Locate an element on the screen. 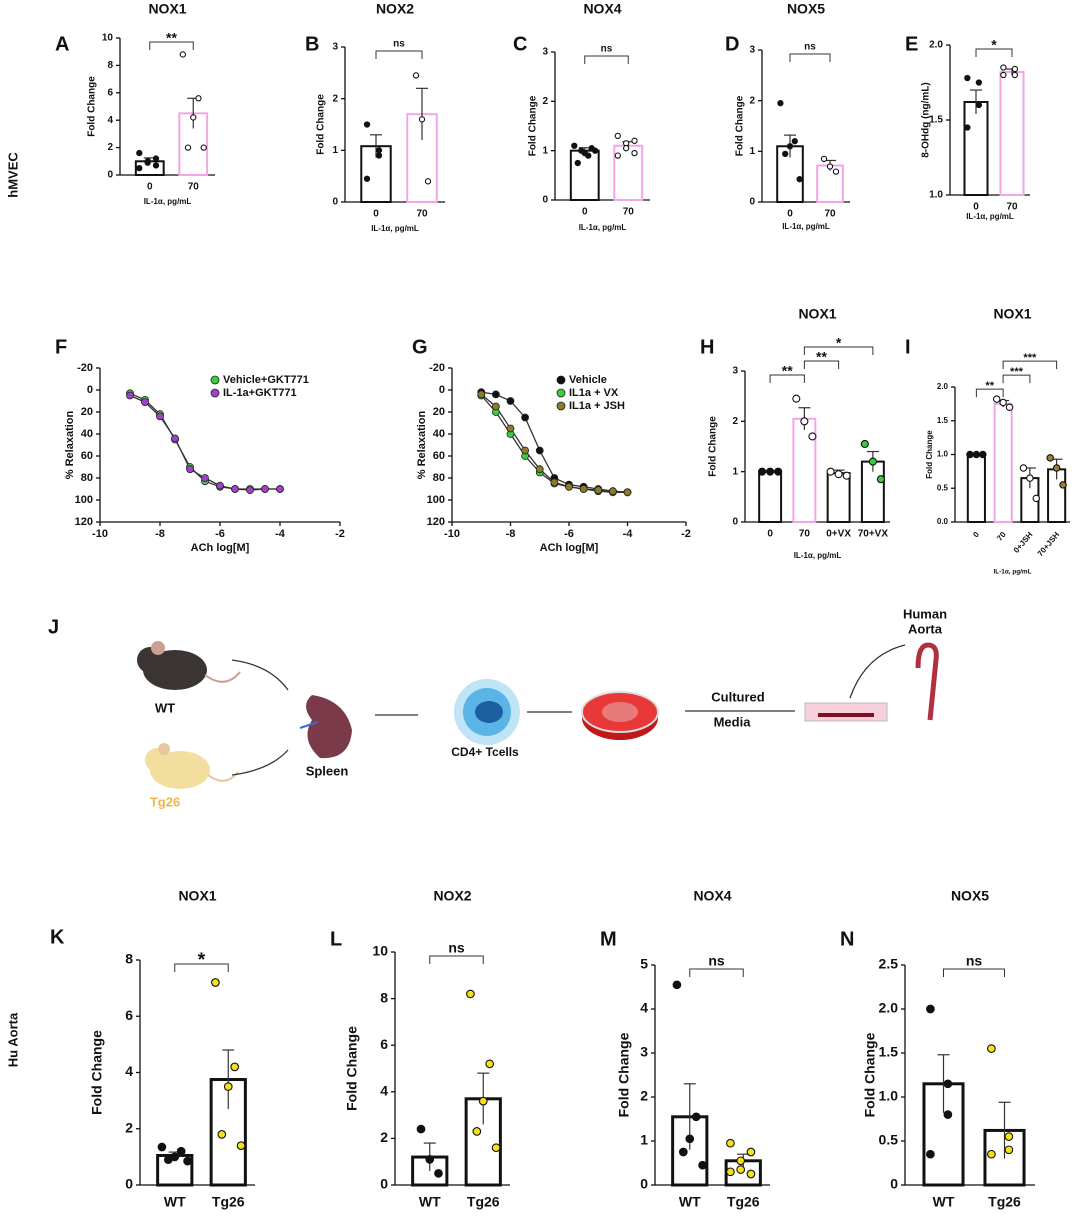  legend-label: Vehicle+GKT771 is located at coordinates (266, 380).